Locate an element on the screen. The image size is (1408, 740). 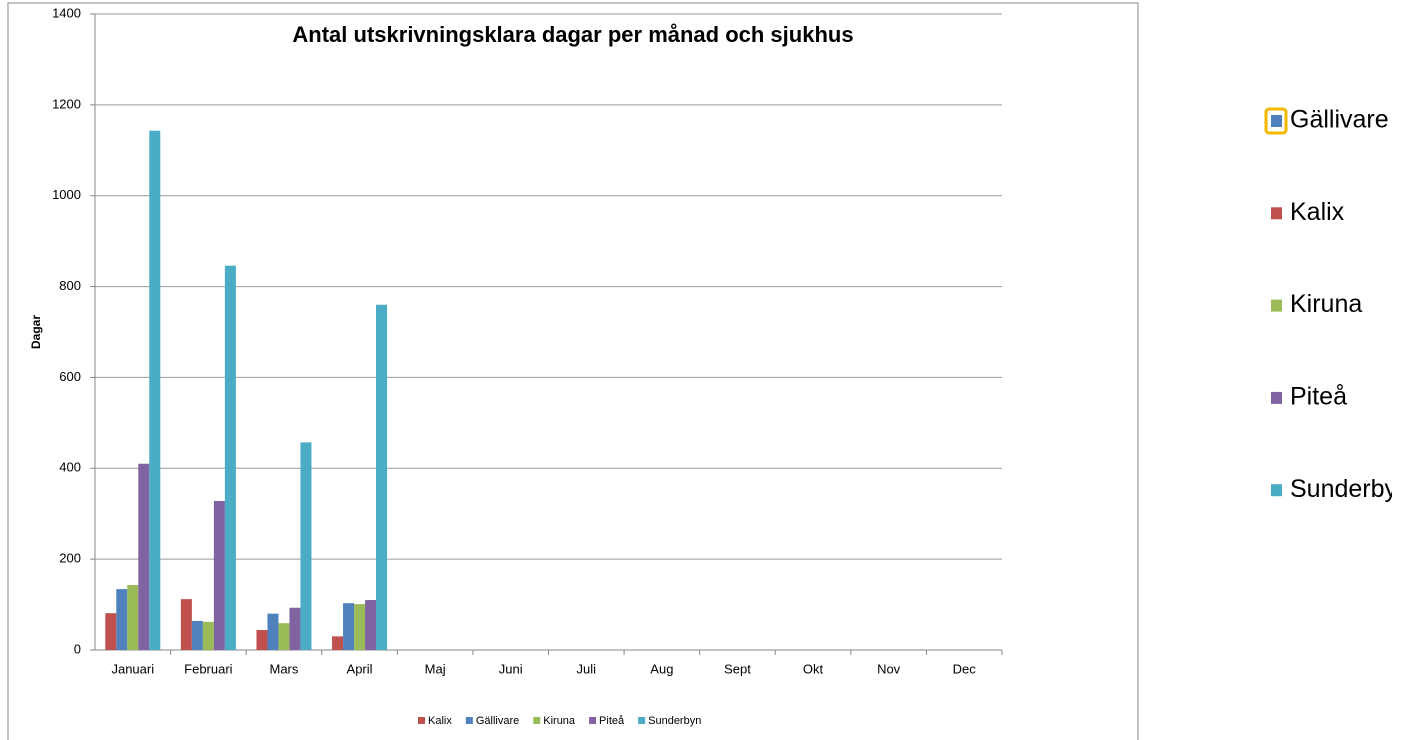
y-tick-label: 600 is located at coordinates (70, 376).